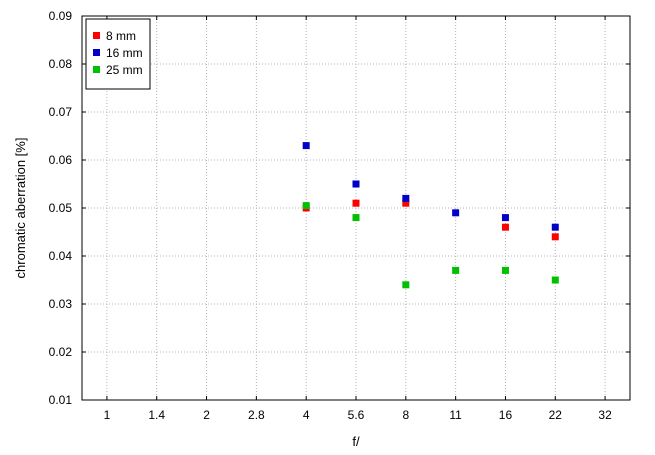  I want to click on legend-label: 16 mm, so click(124, 53).